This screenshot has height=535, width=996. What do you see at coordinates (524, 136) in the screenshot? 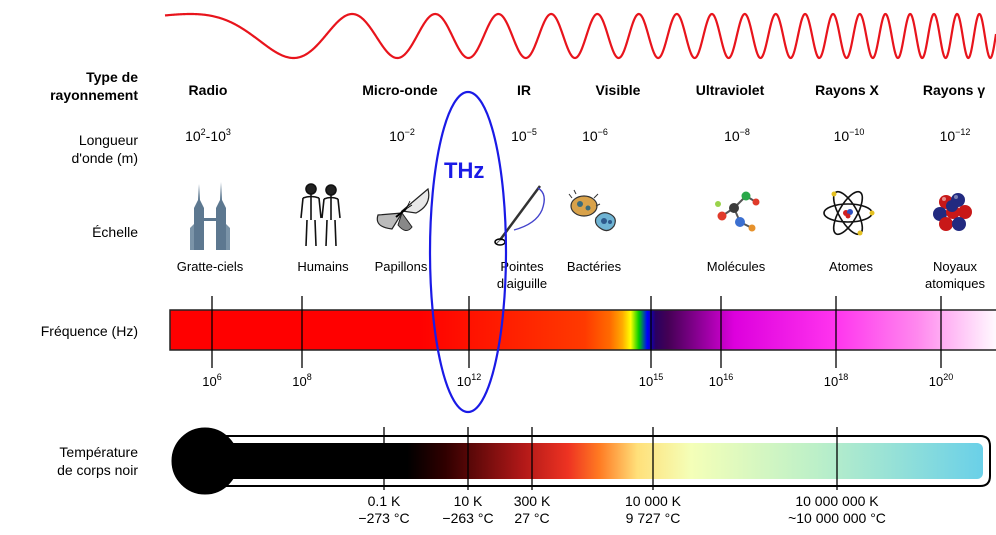
I see `wavelength-ir: 10−5` at bounding box center [524, 136].